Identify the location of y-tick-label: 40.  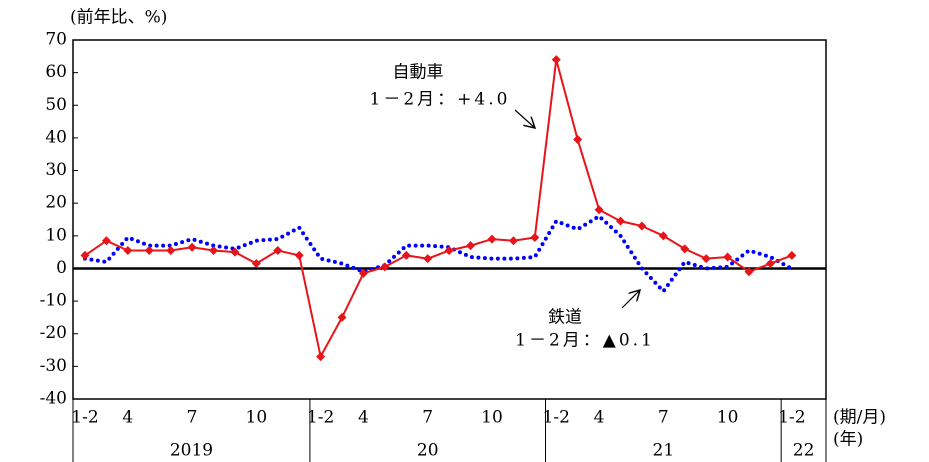
(56, 137).